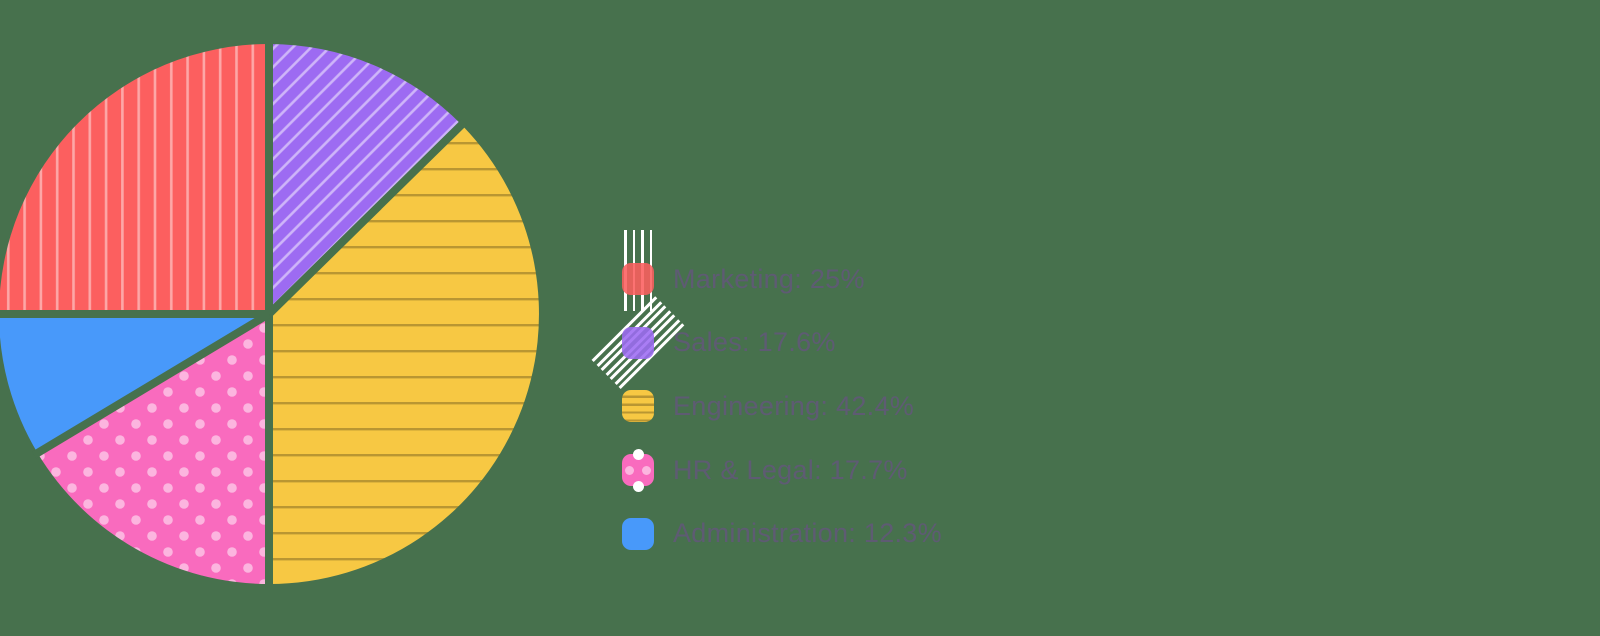 This screenshot has height=636, width=1600. Describe the element at coordinates (807, 533) in the screenshot. I see `legend-label-administration: Administration: 12.3%` at that location.